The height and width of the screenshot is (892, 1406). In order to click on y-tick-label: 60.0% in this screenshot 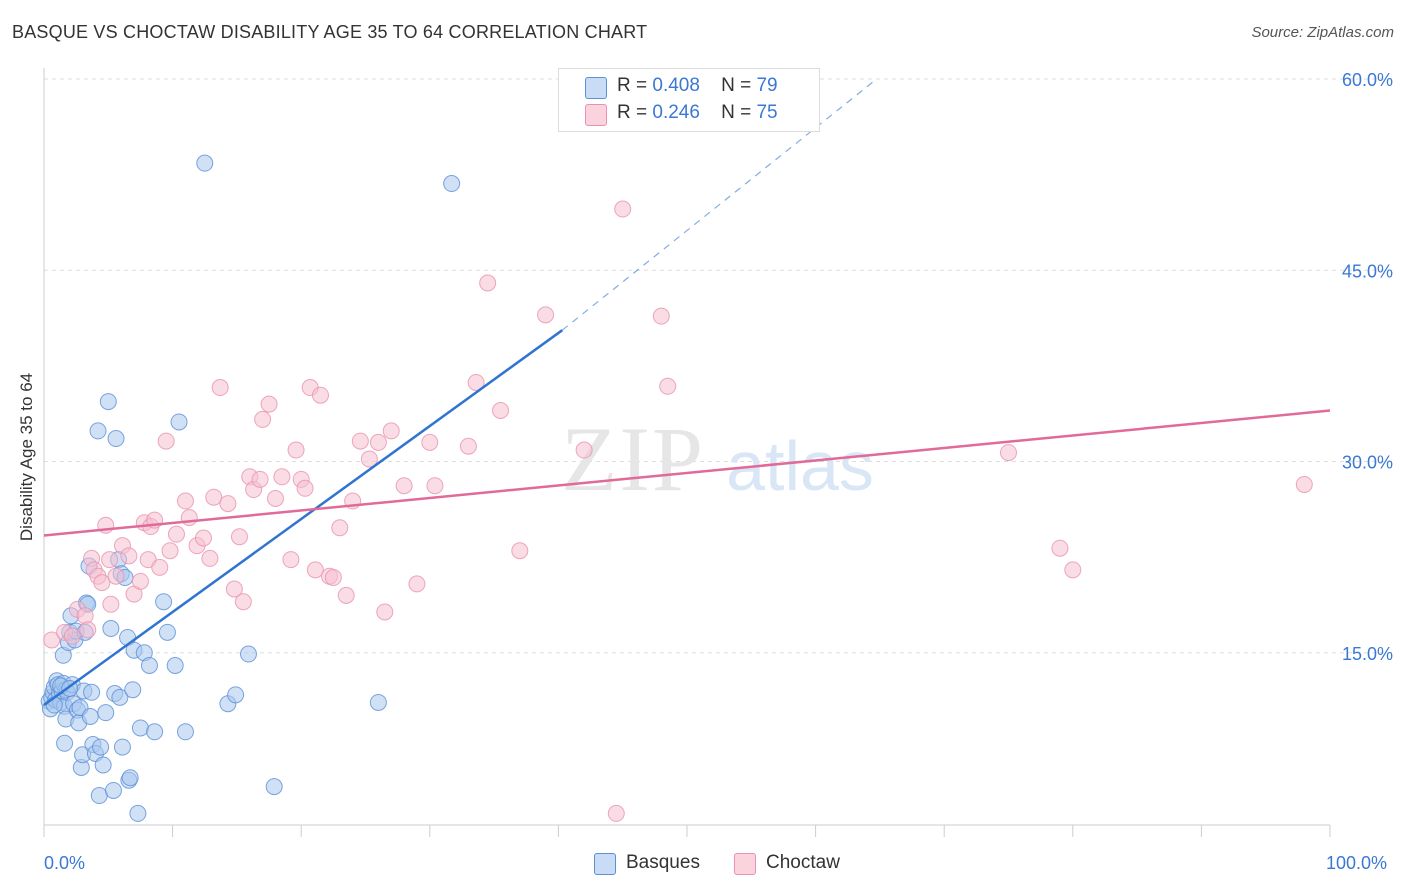, I will do `click(1367, 80)`.